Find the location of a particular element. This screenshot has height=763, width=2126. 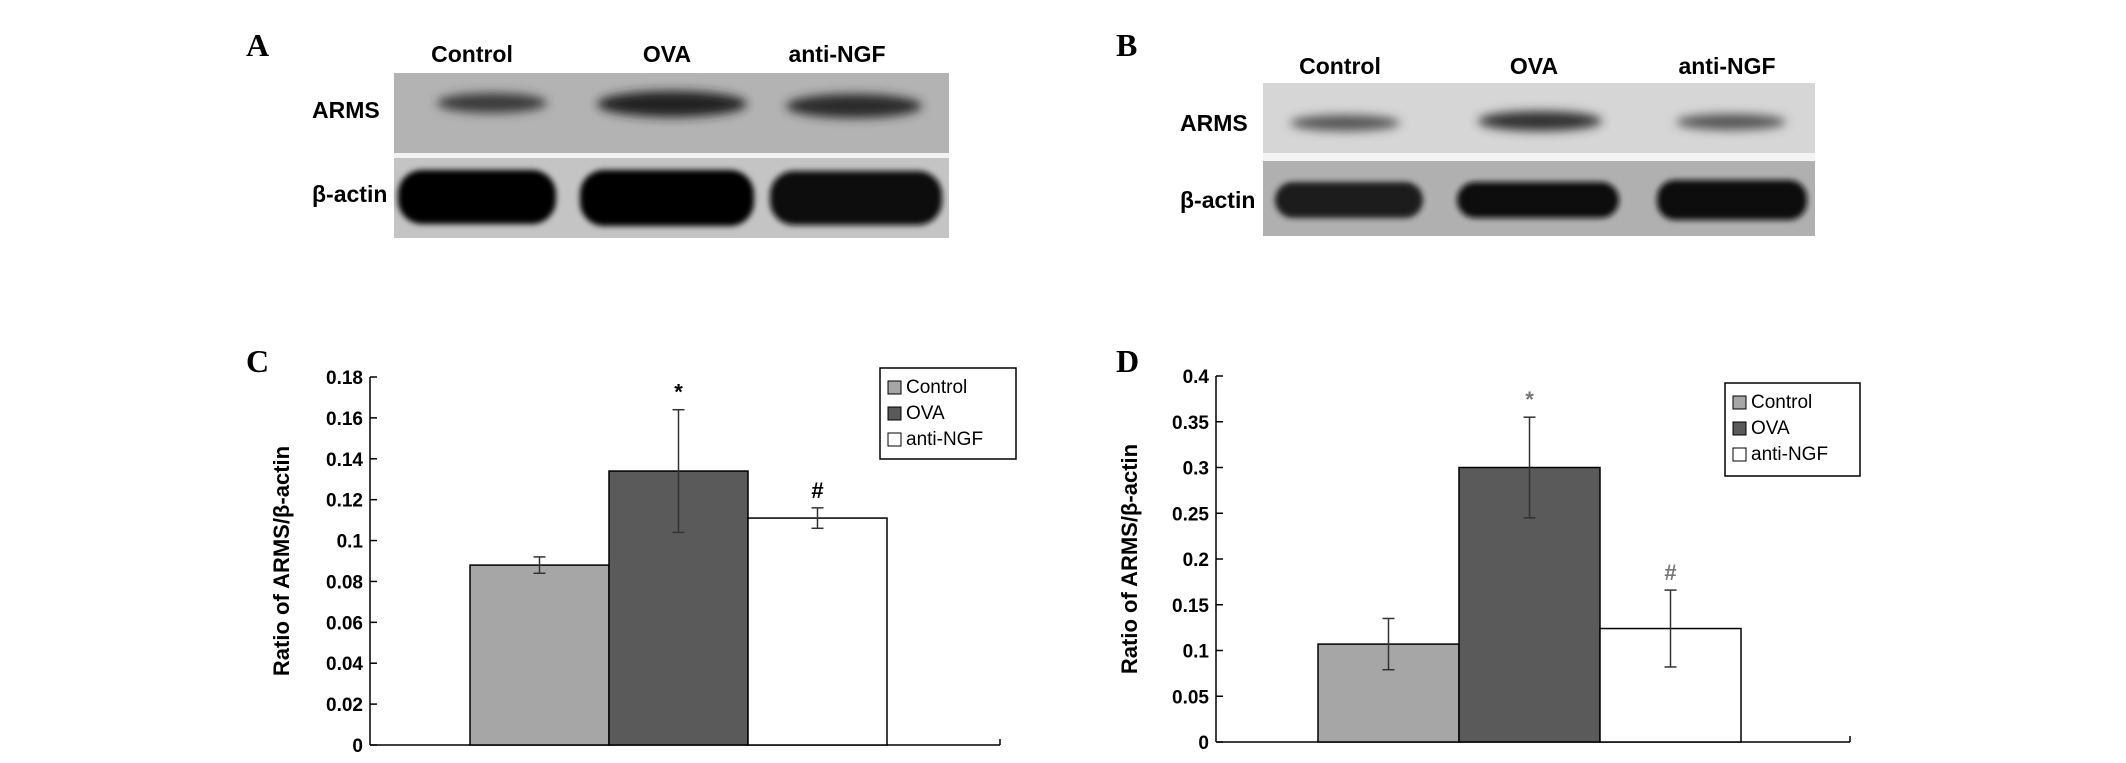

y-tick-label: 0.14 is located at coordinates (344, 460).